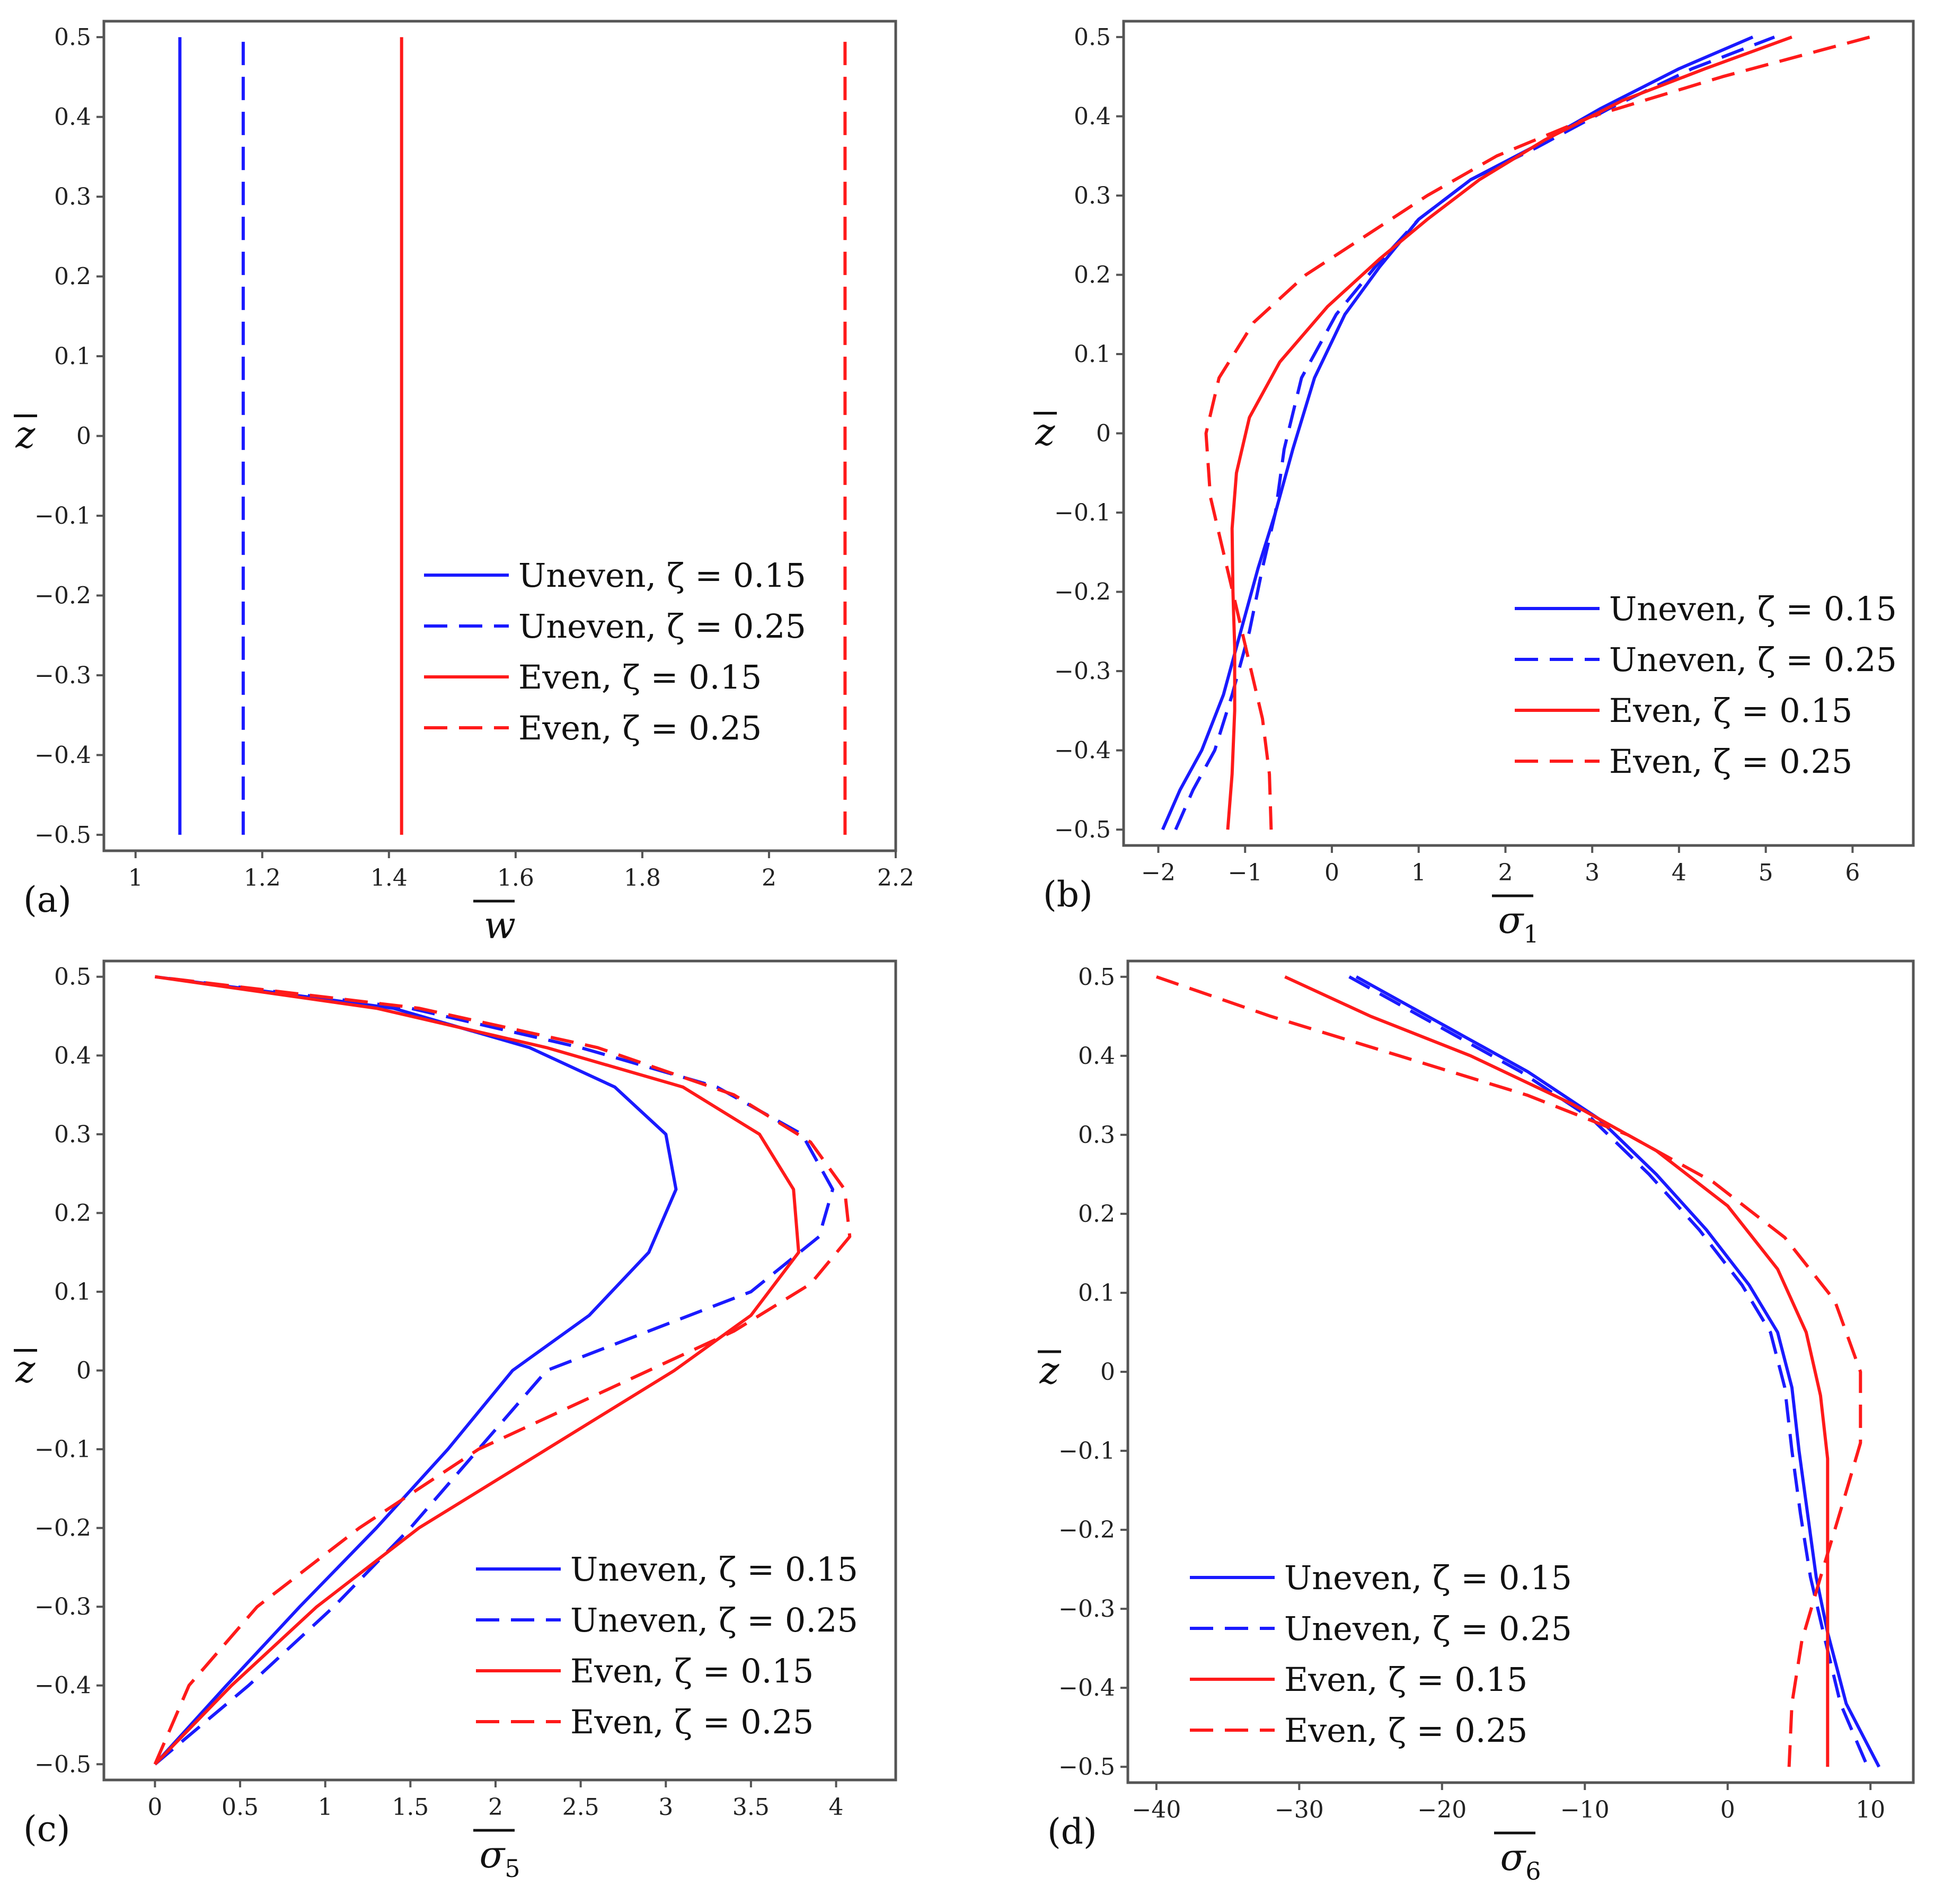 This screenshot has width=1952, height=1904. Describe the element at coordinates (240, 1807) in the screenshot. I see `x-tick-label: 0.5` at that location.